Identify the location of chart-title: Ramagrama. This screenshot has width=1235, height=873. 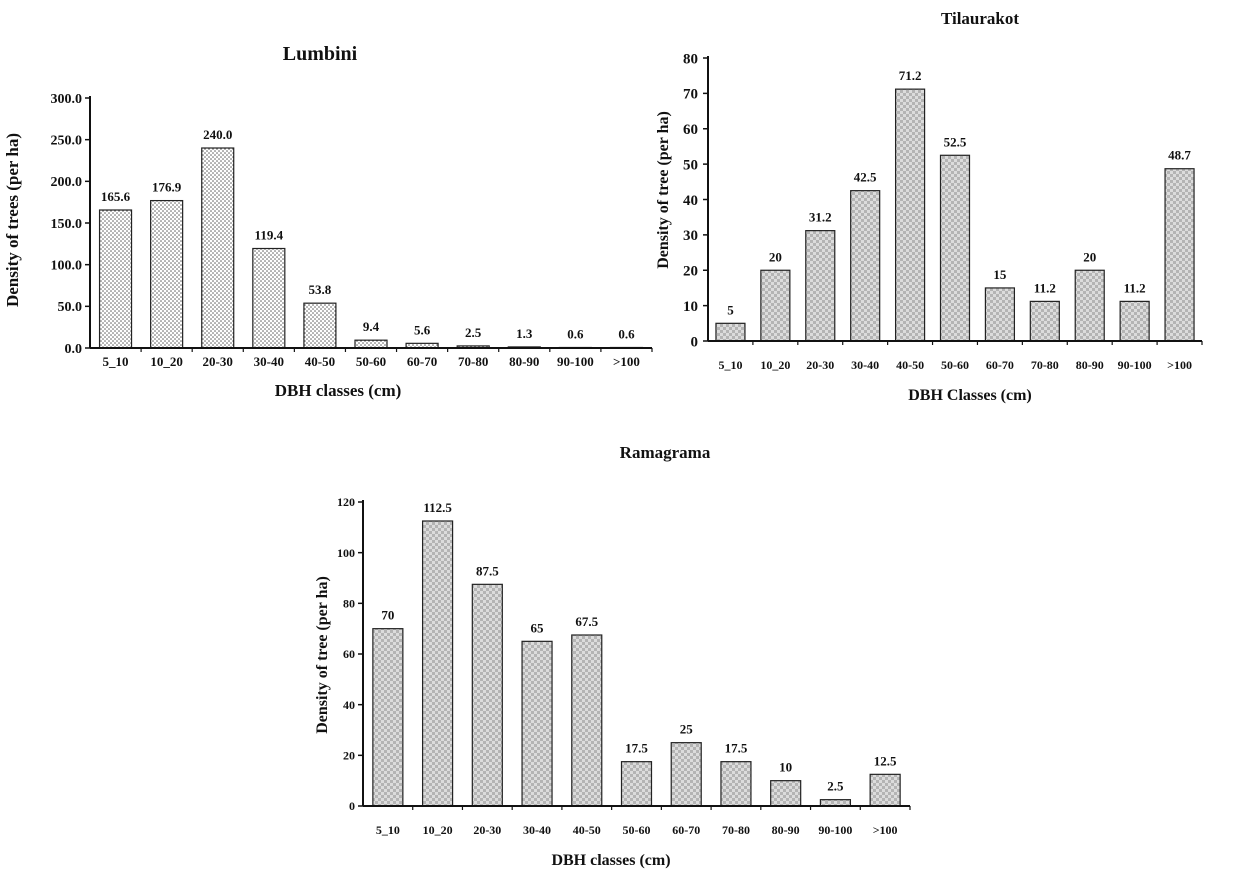
(665, 452).